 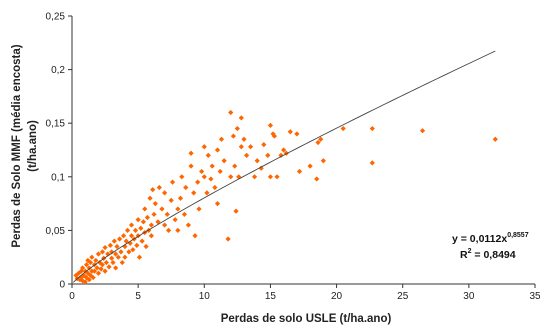 What do you see at coordinates (337, 296) in the screenshot?
I see `x-tick-label: 20` at bounding box center [337, 296].